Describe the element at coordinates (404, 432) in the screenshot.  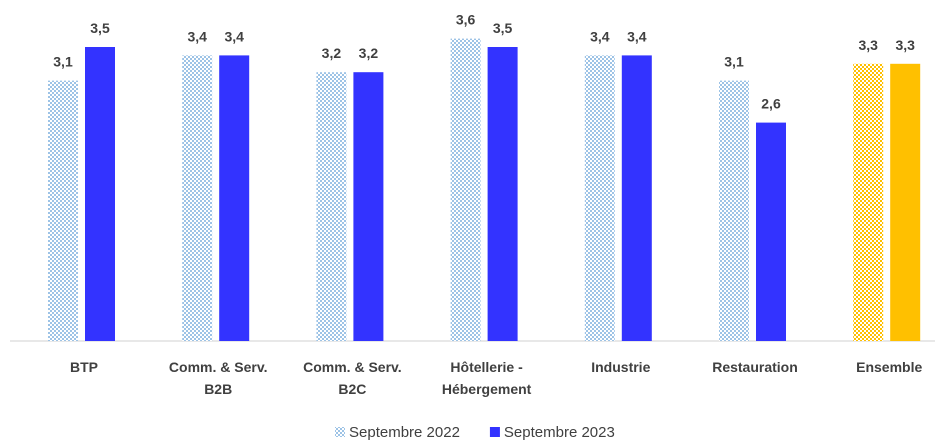
I see `legend-label: Septembre 2022` at that location.